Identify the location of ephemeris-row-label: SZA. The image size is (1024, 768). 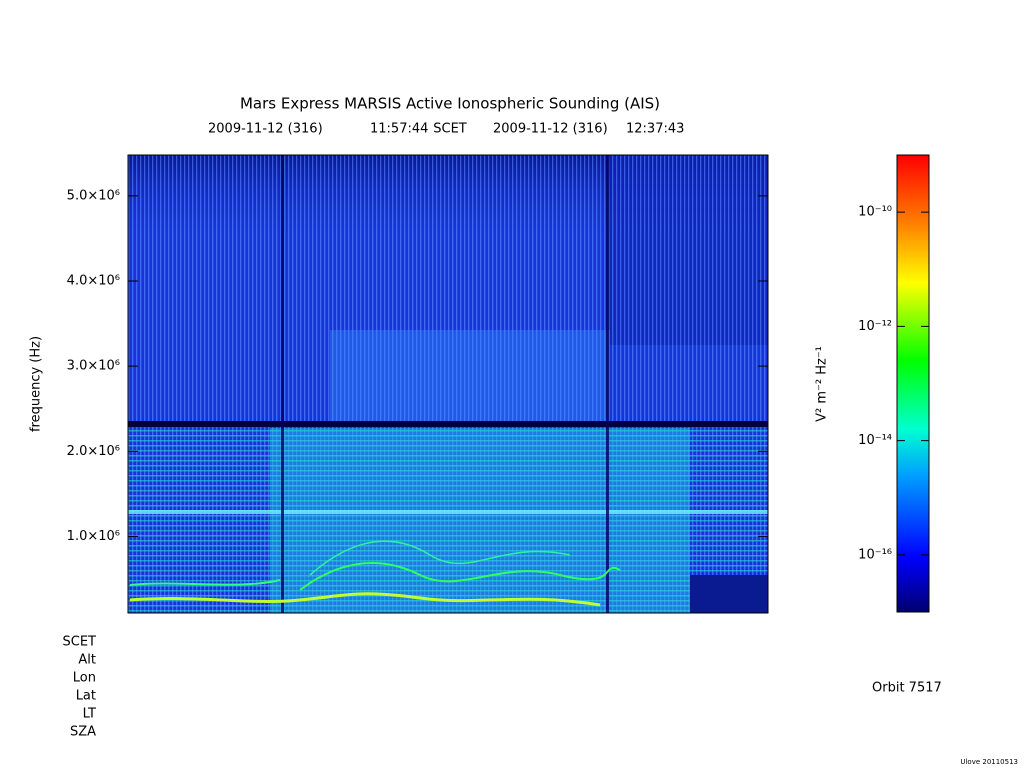
(83, 732).